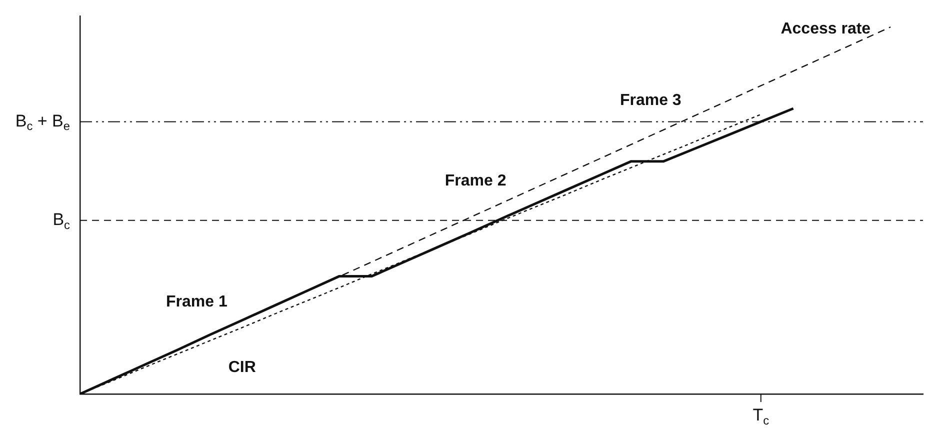  Describe the element at coordinates (651, 100) in the screenshot. I see `annotation: Frame 3` at that location.